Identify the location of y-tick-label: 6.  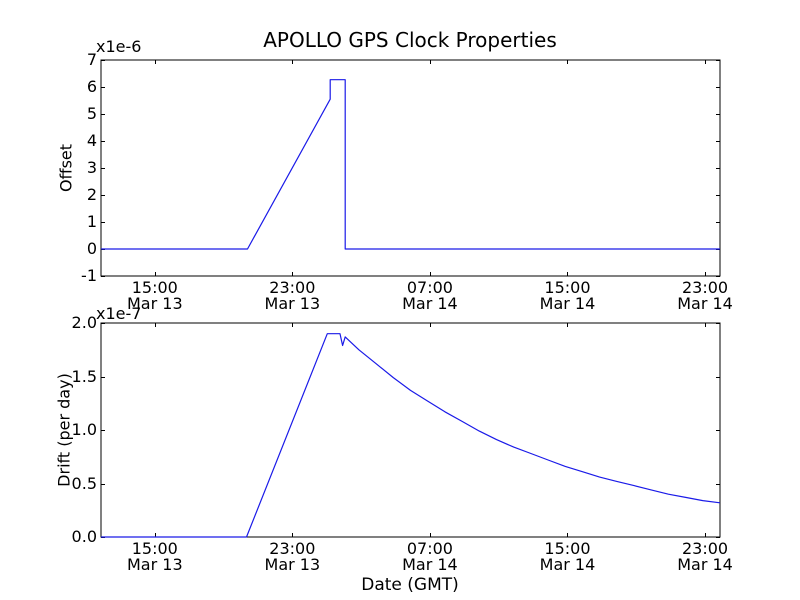
(91, 86).